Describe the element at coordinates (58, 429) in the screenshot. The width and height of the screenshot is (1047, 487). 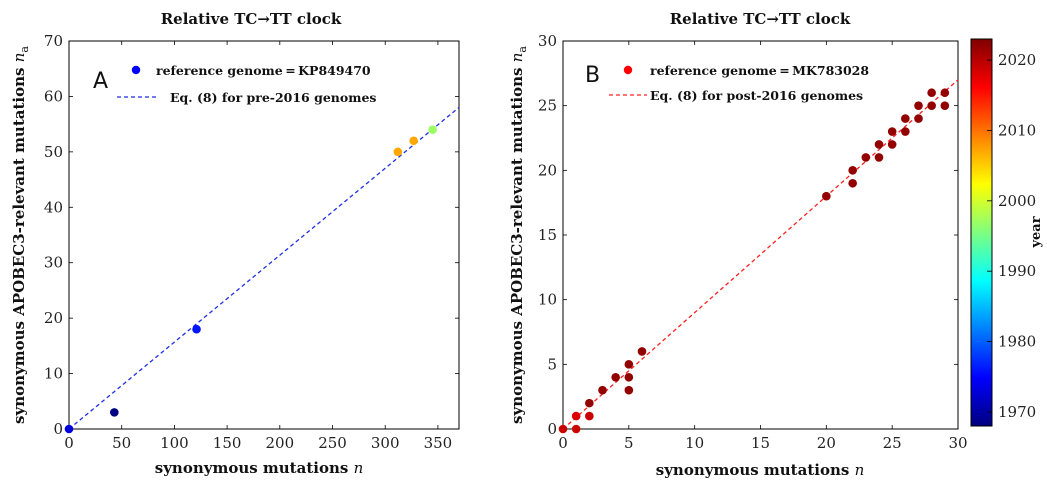
I see `panel-a-ytick-label: 0` at that location.